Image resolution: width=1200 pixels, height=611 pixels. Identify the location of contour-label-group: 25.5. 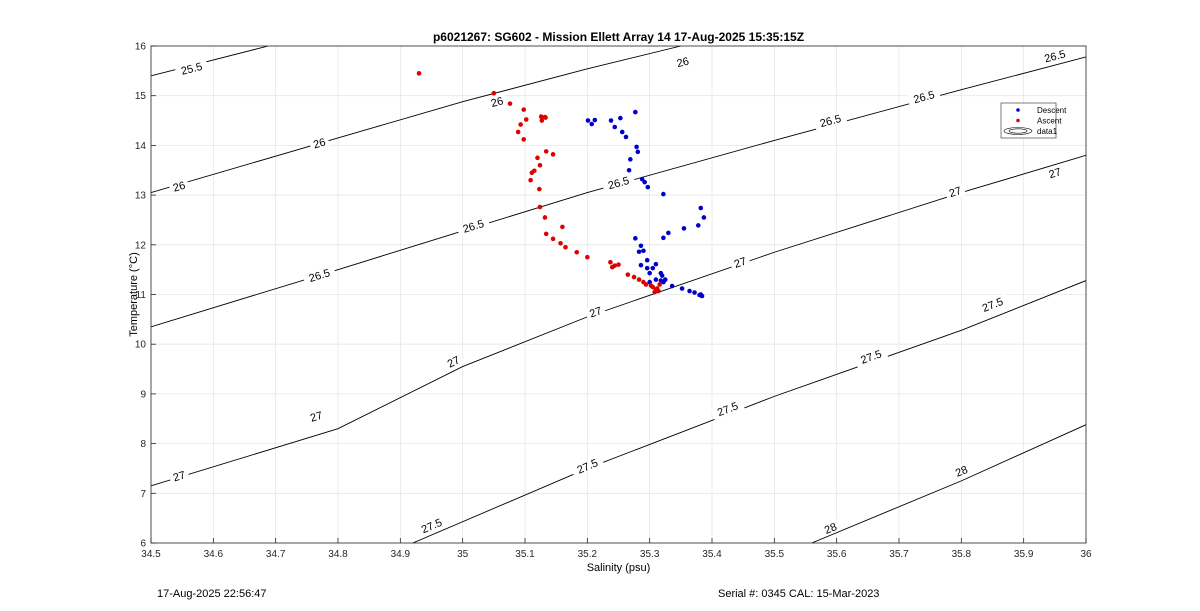
(191, 68).